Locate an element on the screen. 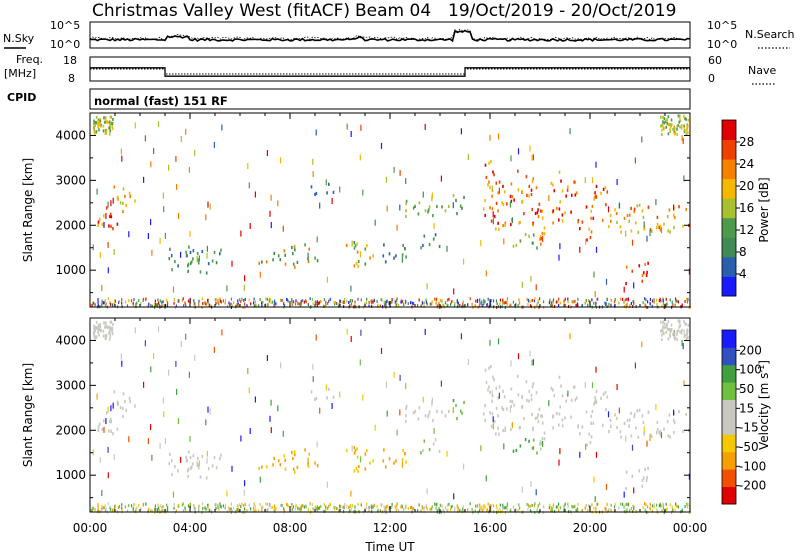 The image size is (800, 554). power-ytick-label: 3000 is located at coordinates (70, 180).